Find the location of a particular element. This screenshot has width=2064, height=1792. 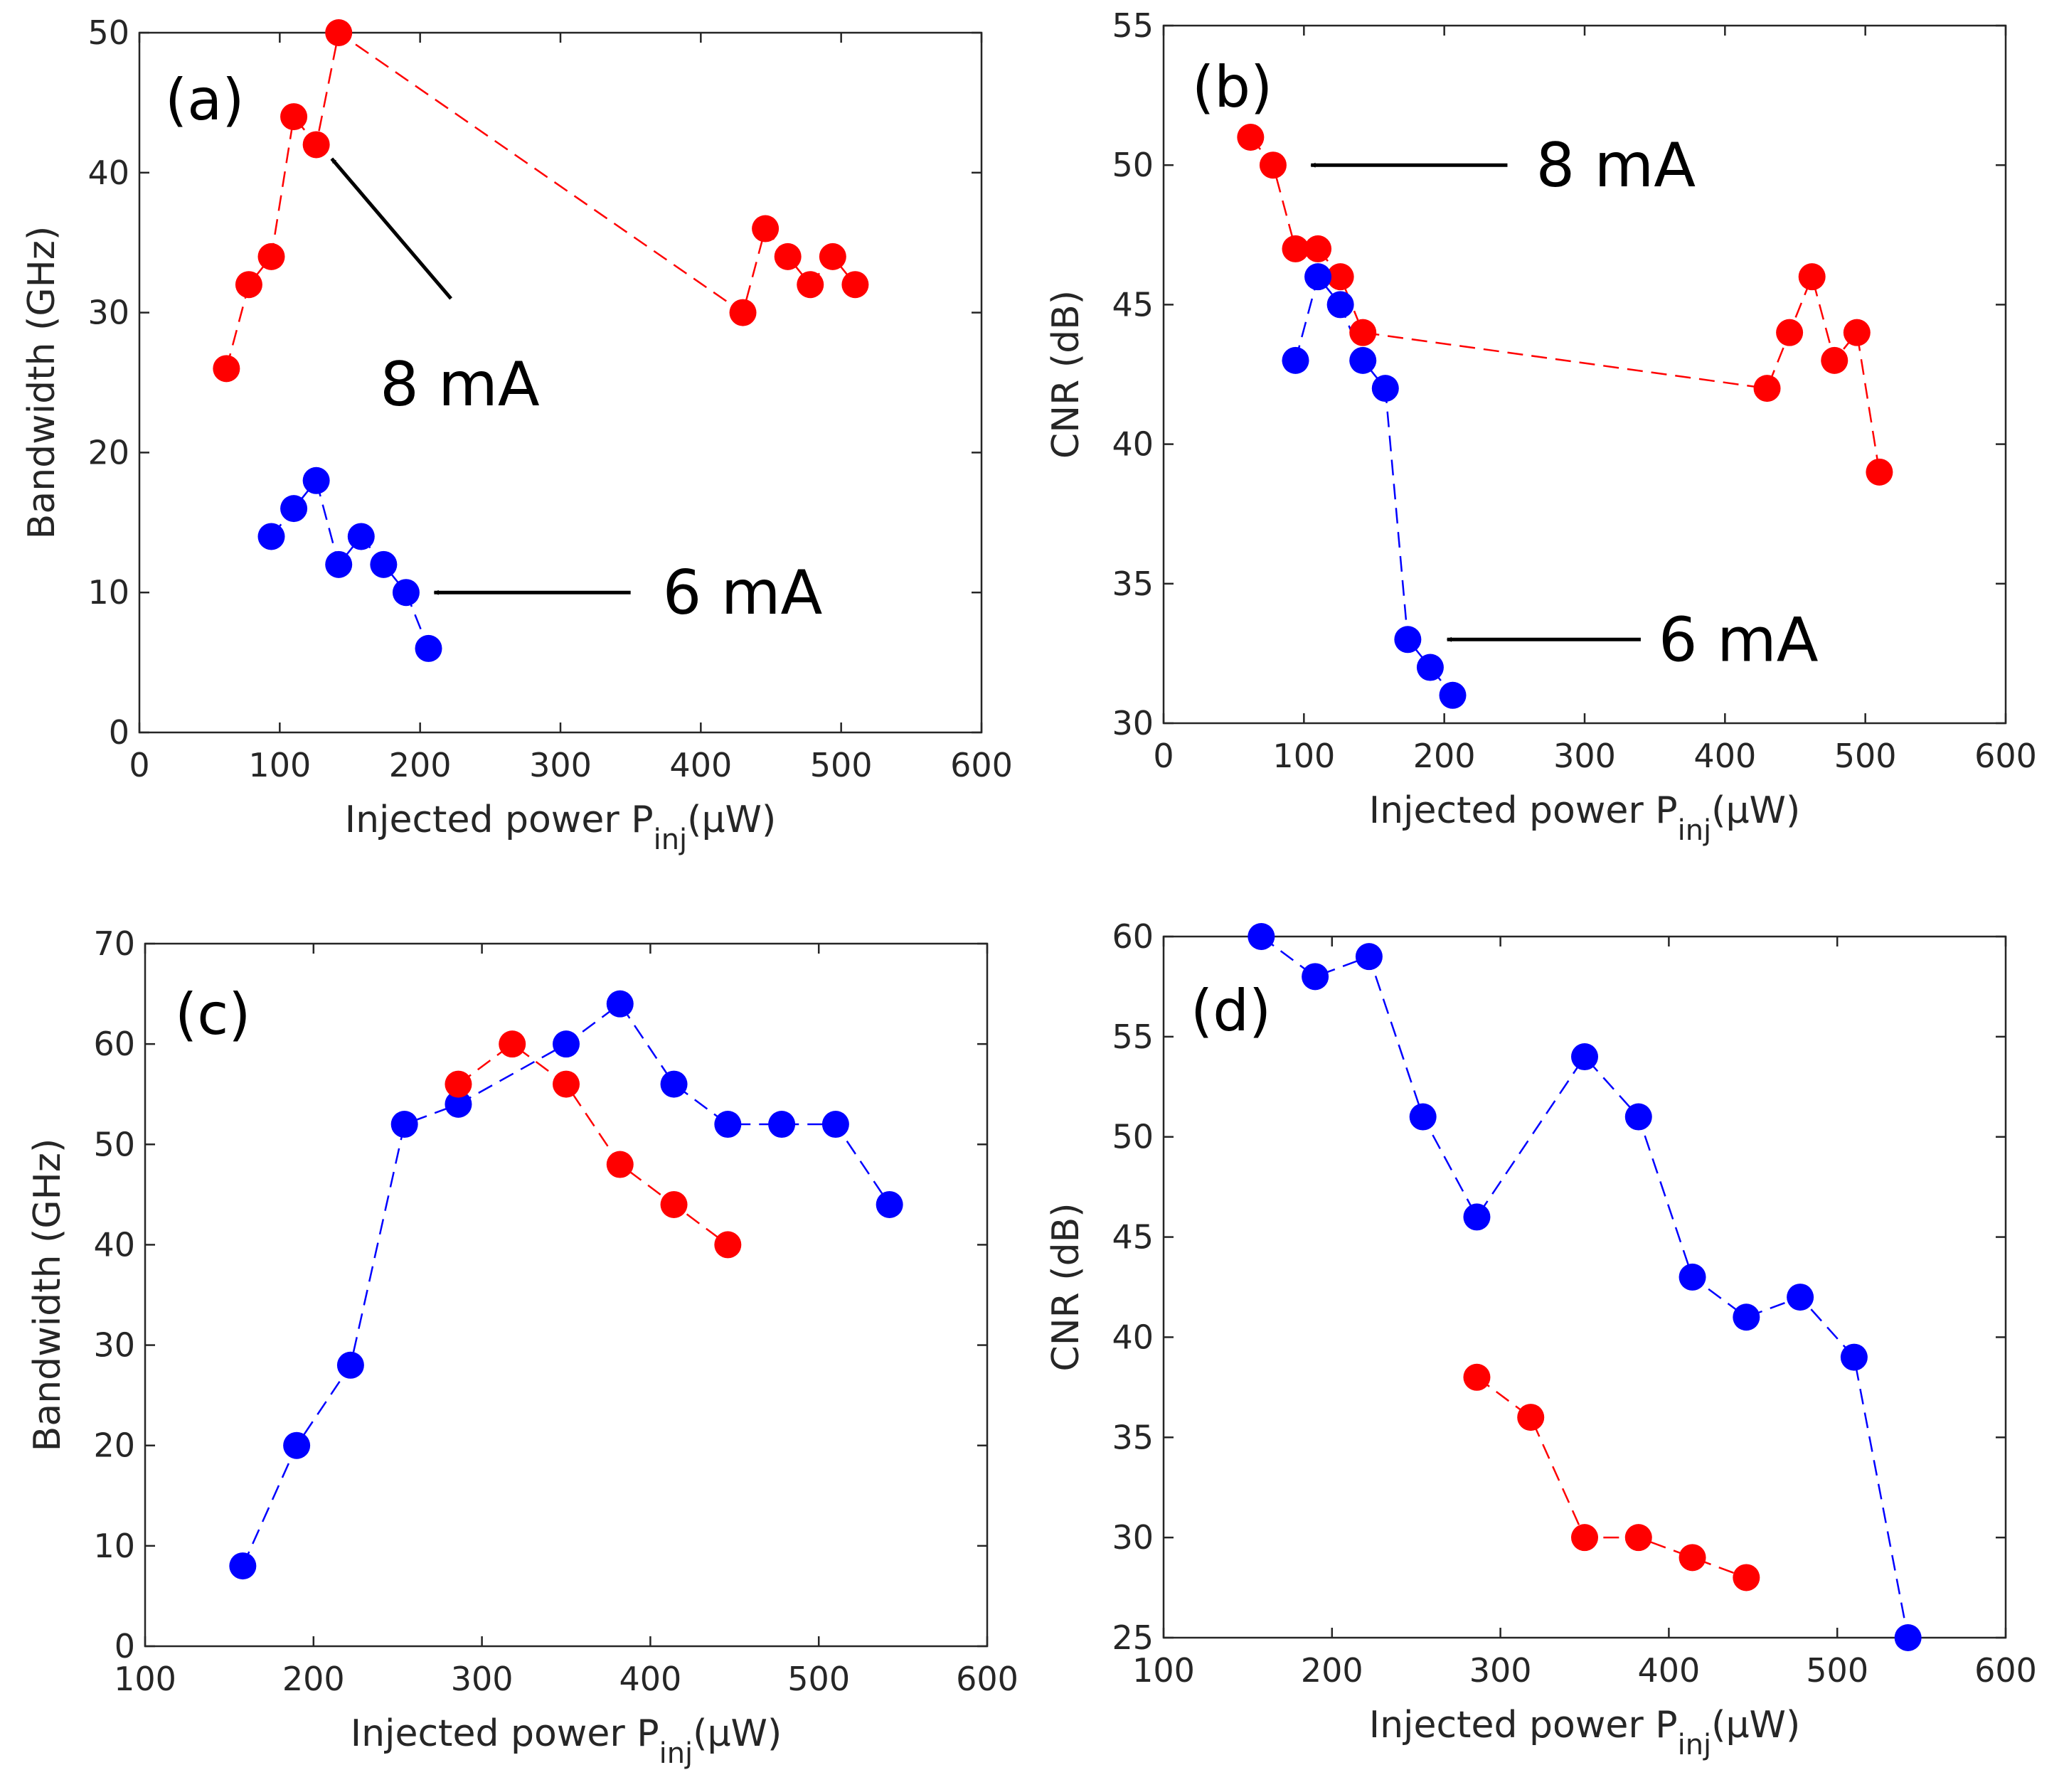

annotation-arrow is located at coordinates (391, 228).